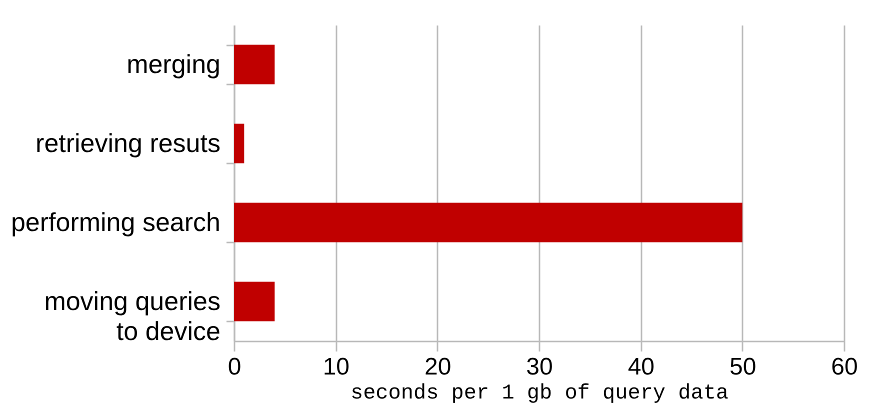 Image resolution: width=888 pixels, height=414 pixels. What do you see at coordinates (539, 394) in the screenshot?
I see `x-axis-title: seconds per 1 gb of query data` at bounding box center [539, 394].